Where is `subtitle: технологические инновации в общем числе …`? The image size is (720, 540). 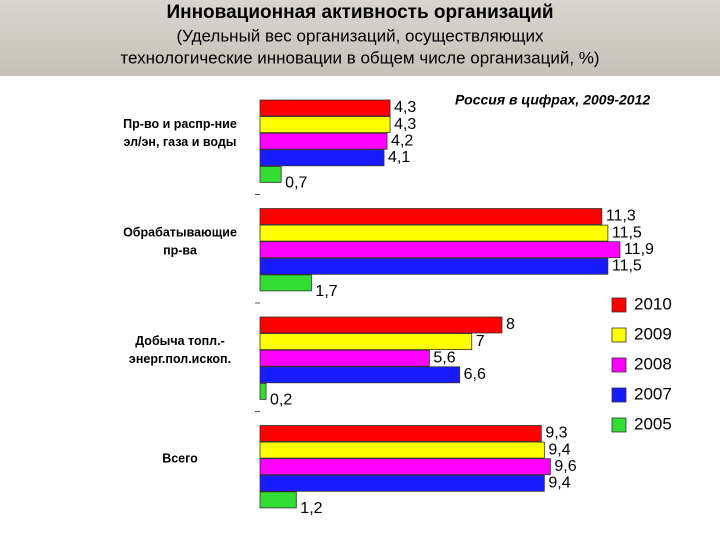 subtitle: технологические инновации в общем числе … is located at coordinates (359, 57).